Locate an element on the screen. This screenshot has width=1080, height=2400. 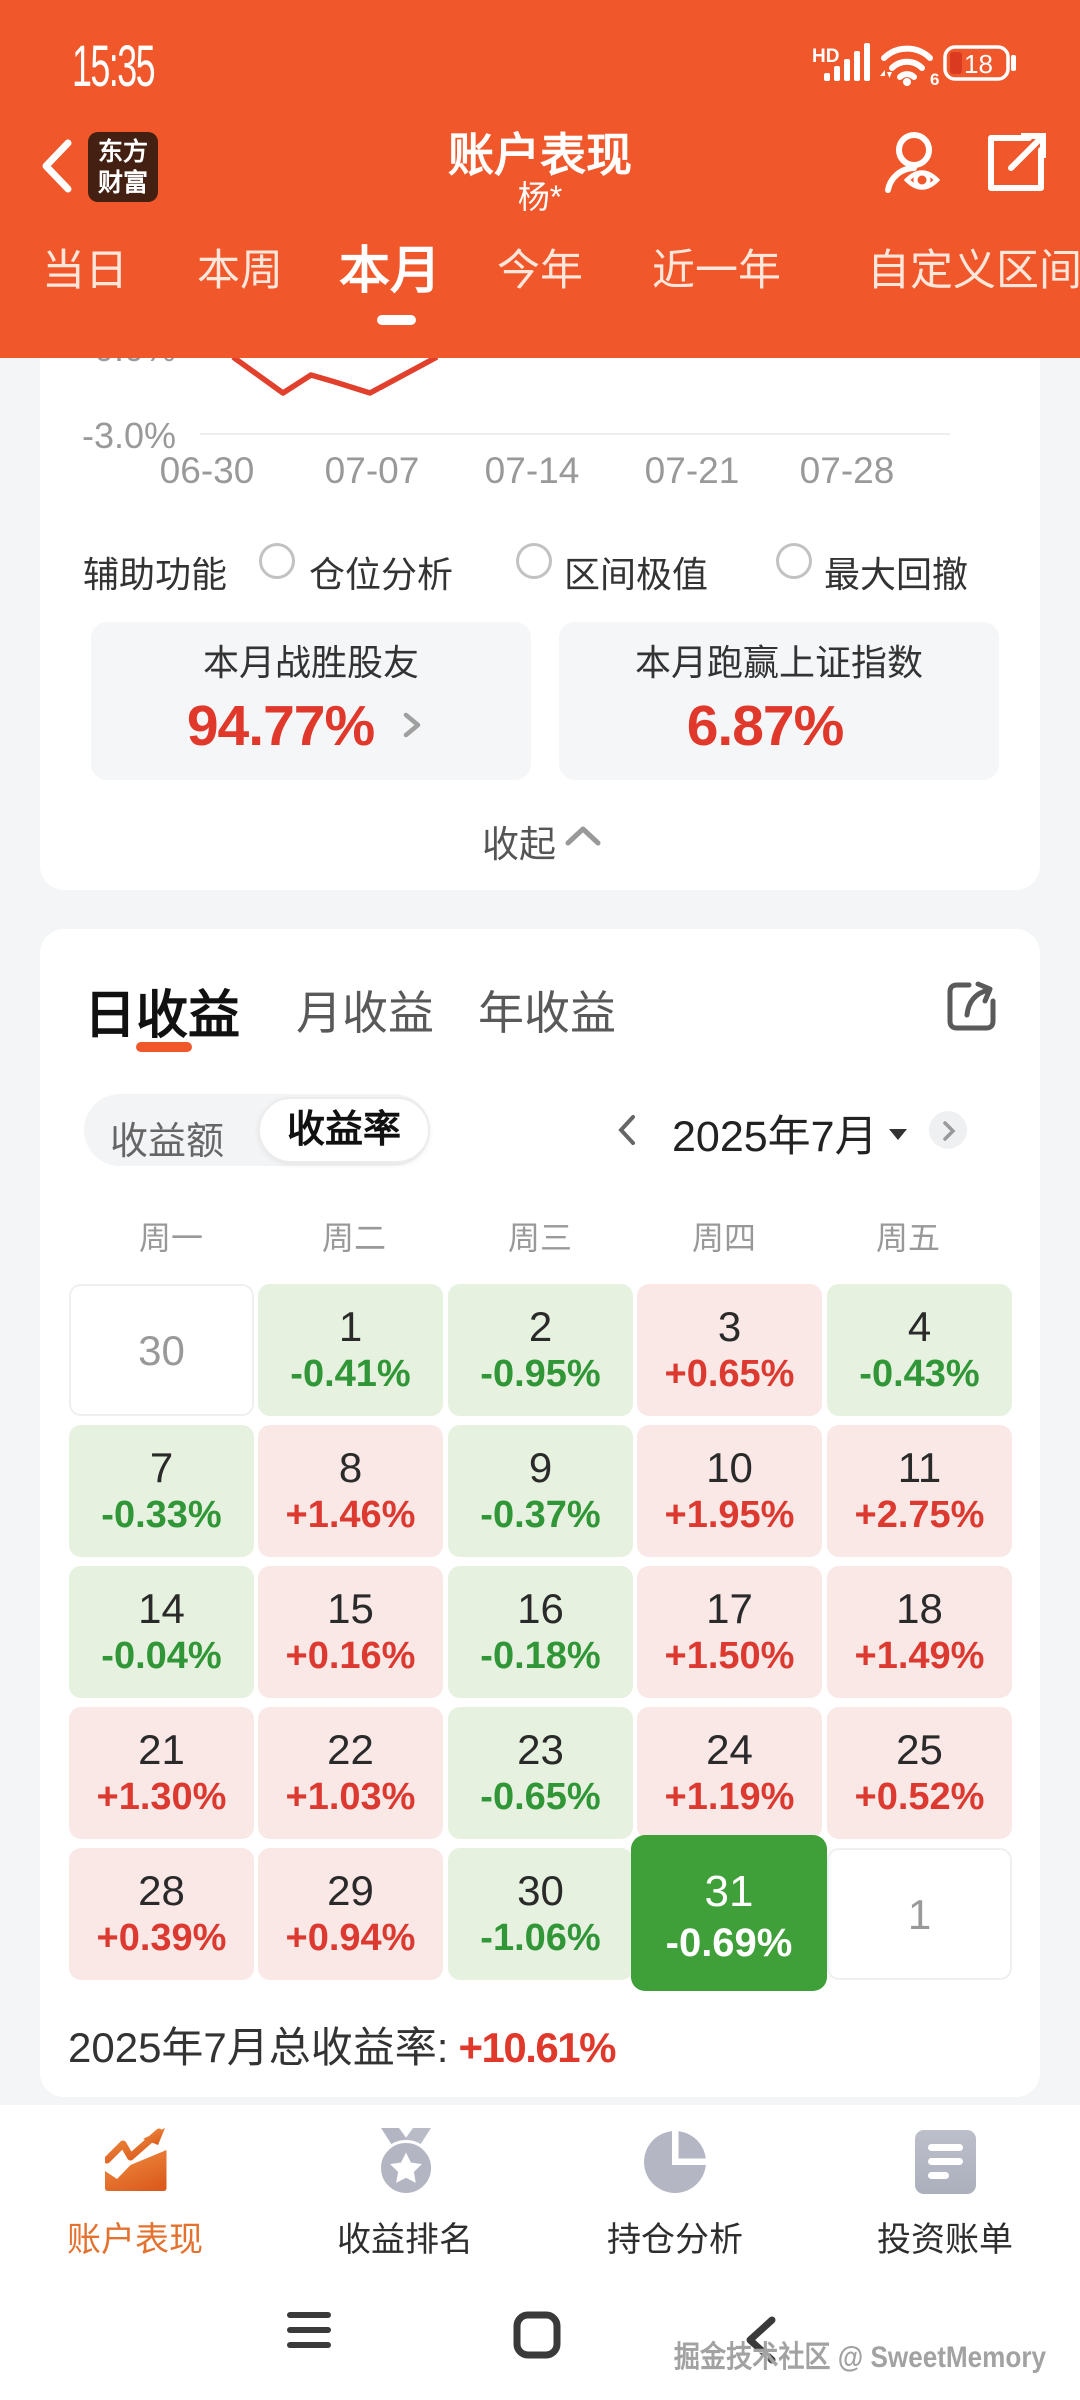
svg-text: HD is located at coordinates (825, 56).